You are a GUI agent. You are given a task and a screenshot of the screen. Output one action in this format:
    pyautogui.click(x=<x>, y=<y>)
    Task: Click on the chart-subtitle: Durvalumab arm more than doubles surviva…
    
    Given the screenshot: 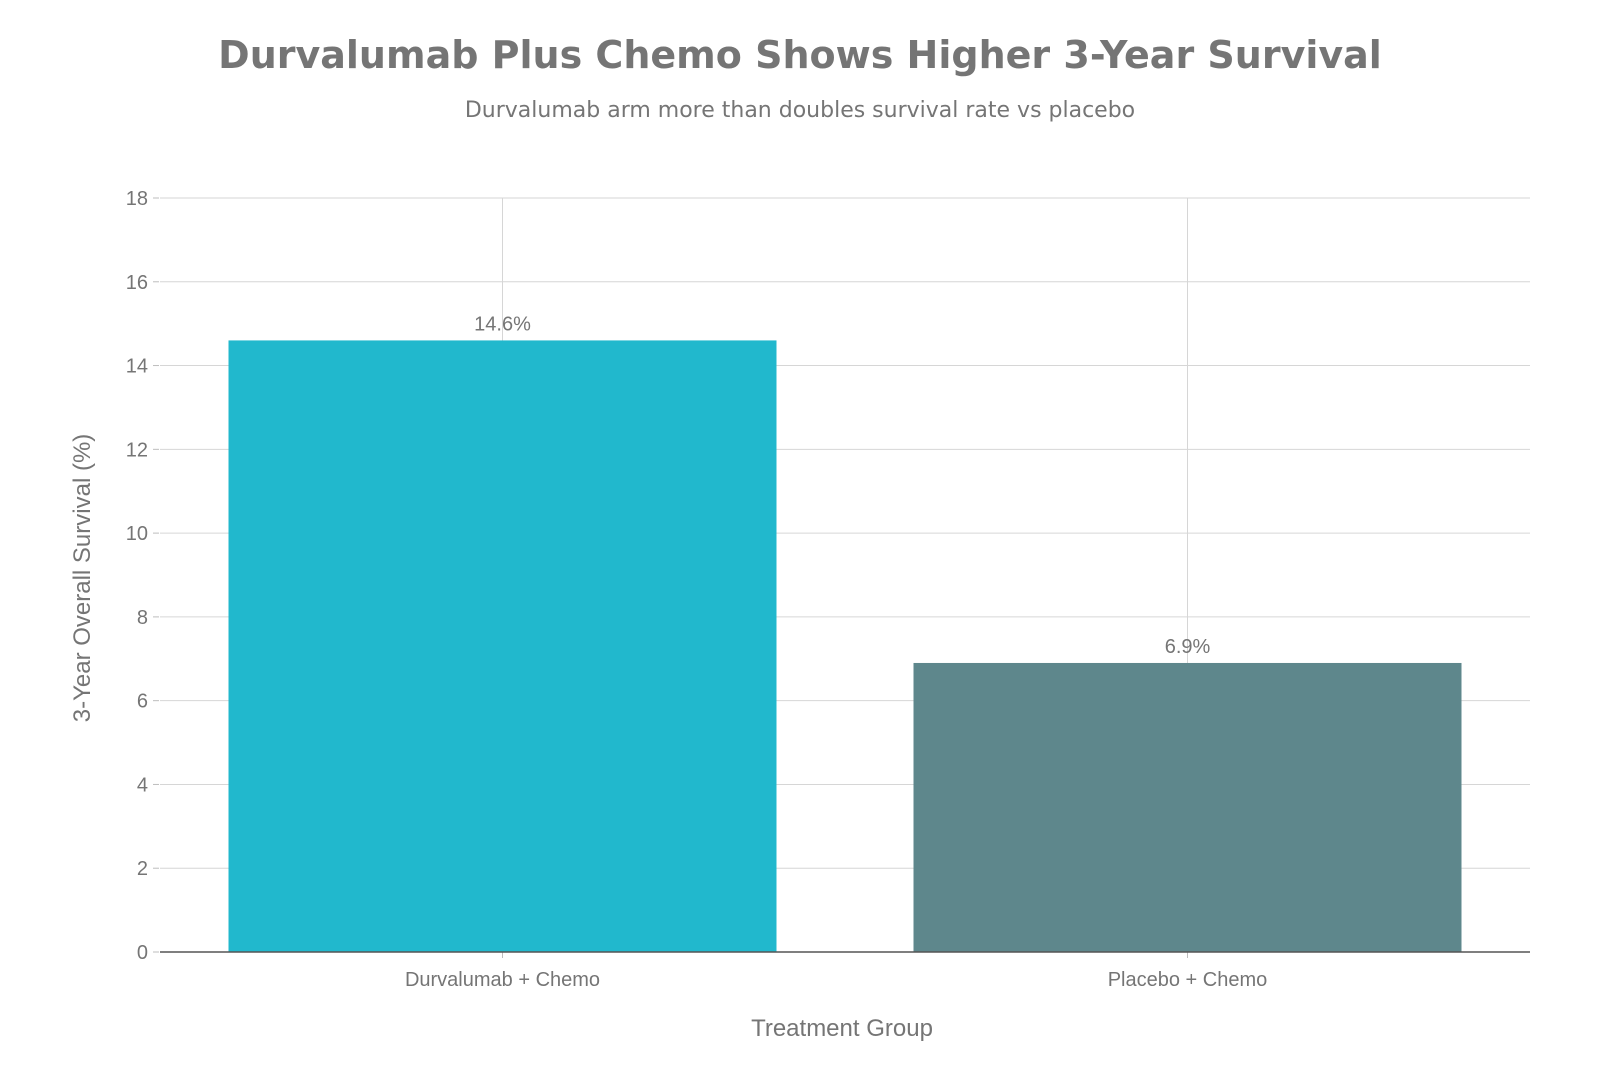 What is the action you would take?
    pyautogui.click(x=800, y=110)
    